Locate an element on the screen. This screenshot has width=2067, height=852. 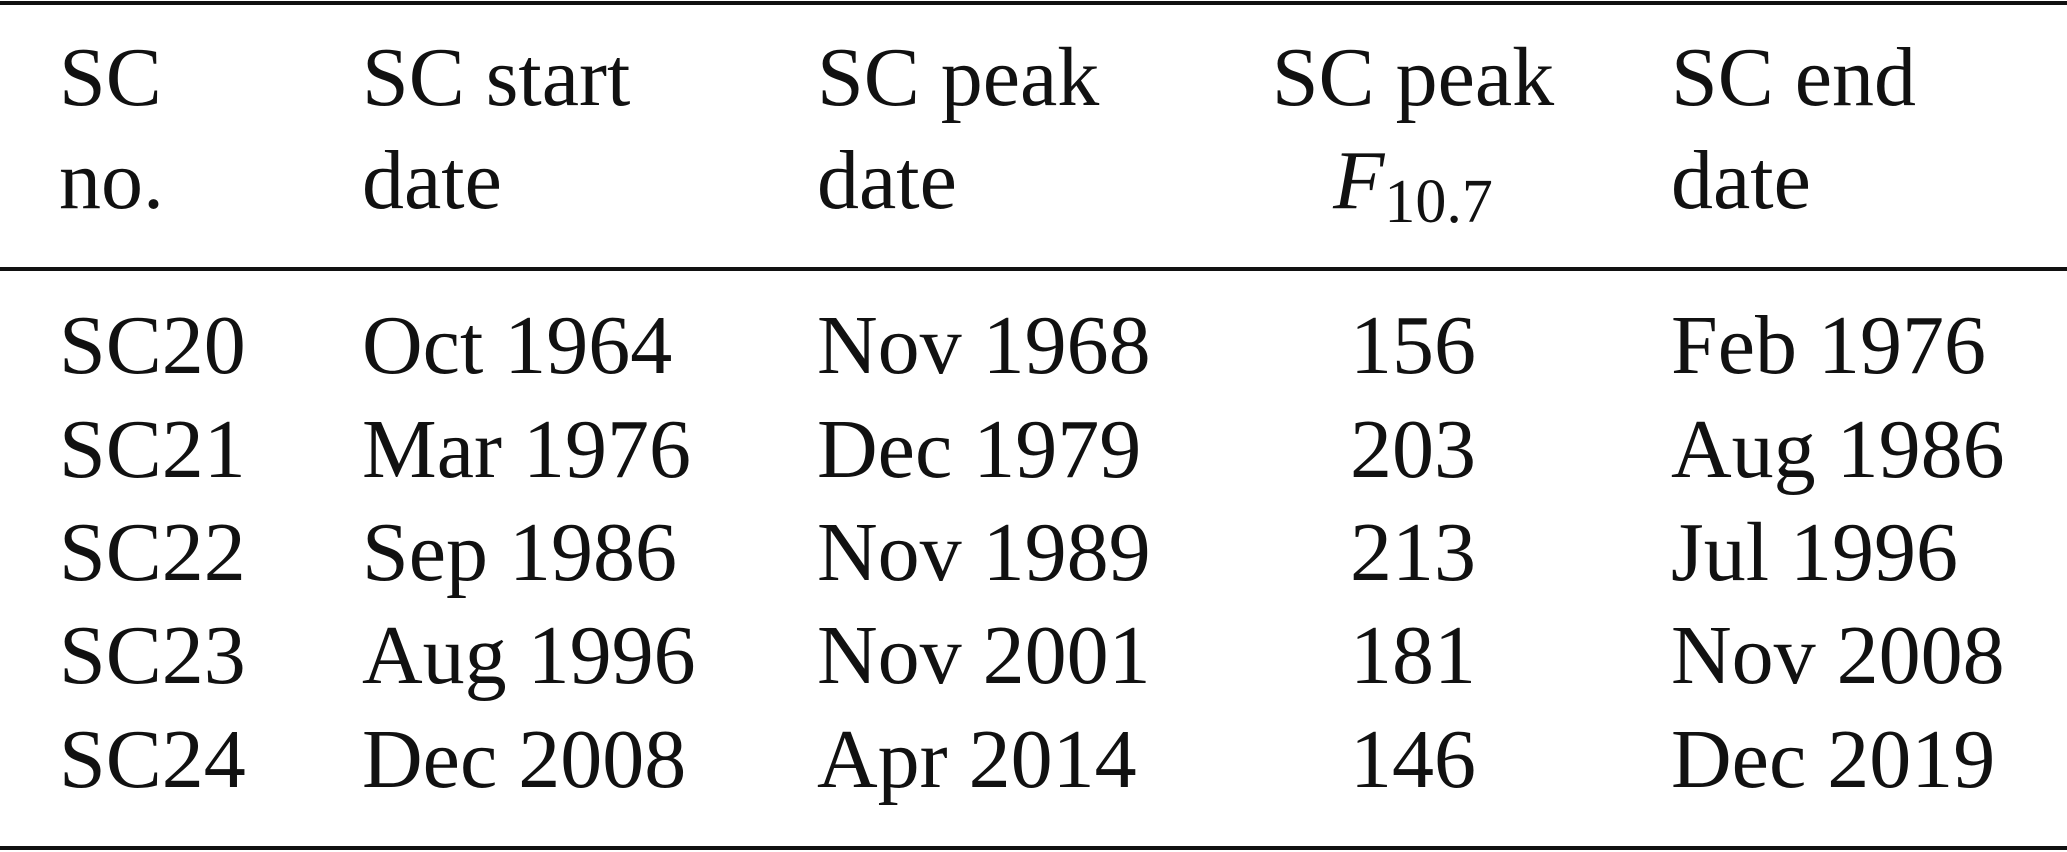
table-cell: 203 is located at coordinates (1413, 449).